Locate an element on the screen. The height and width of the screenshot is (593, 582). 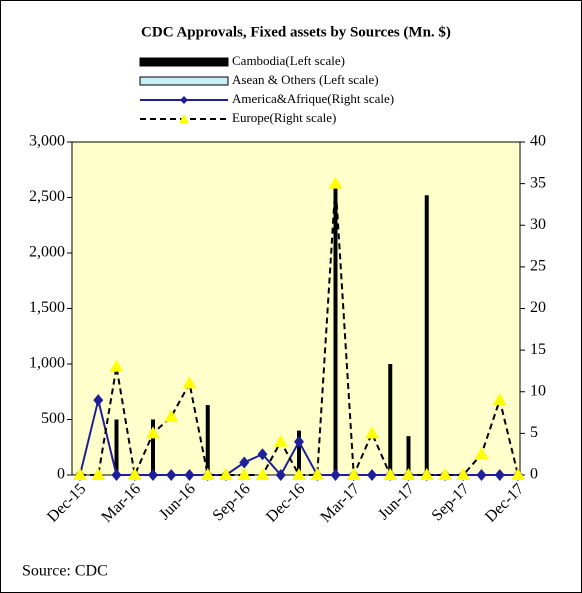
y-tick-label: 1,500 is located at coordinates (47, 307).